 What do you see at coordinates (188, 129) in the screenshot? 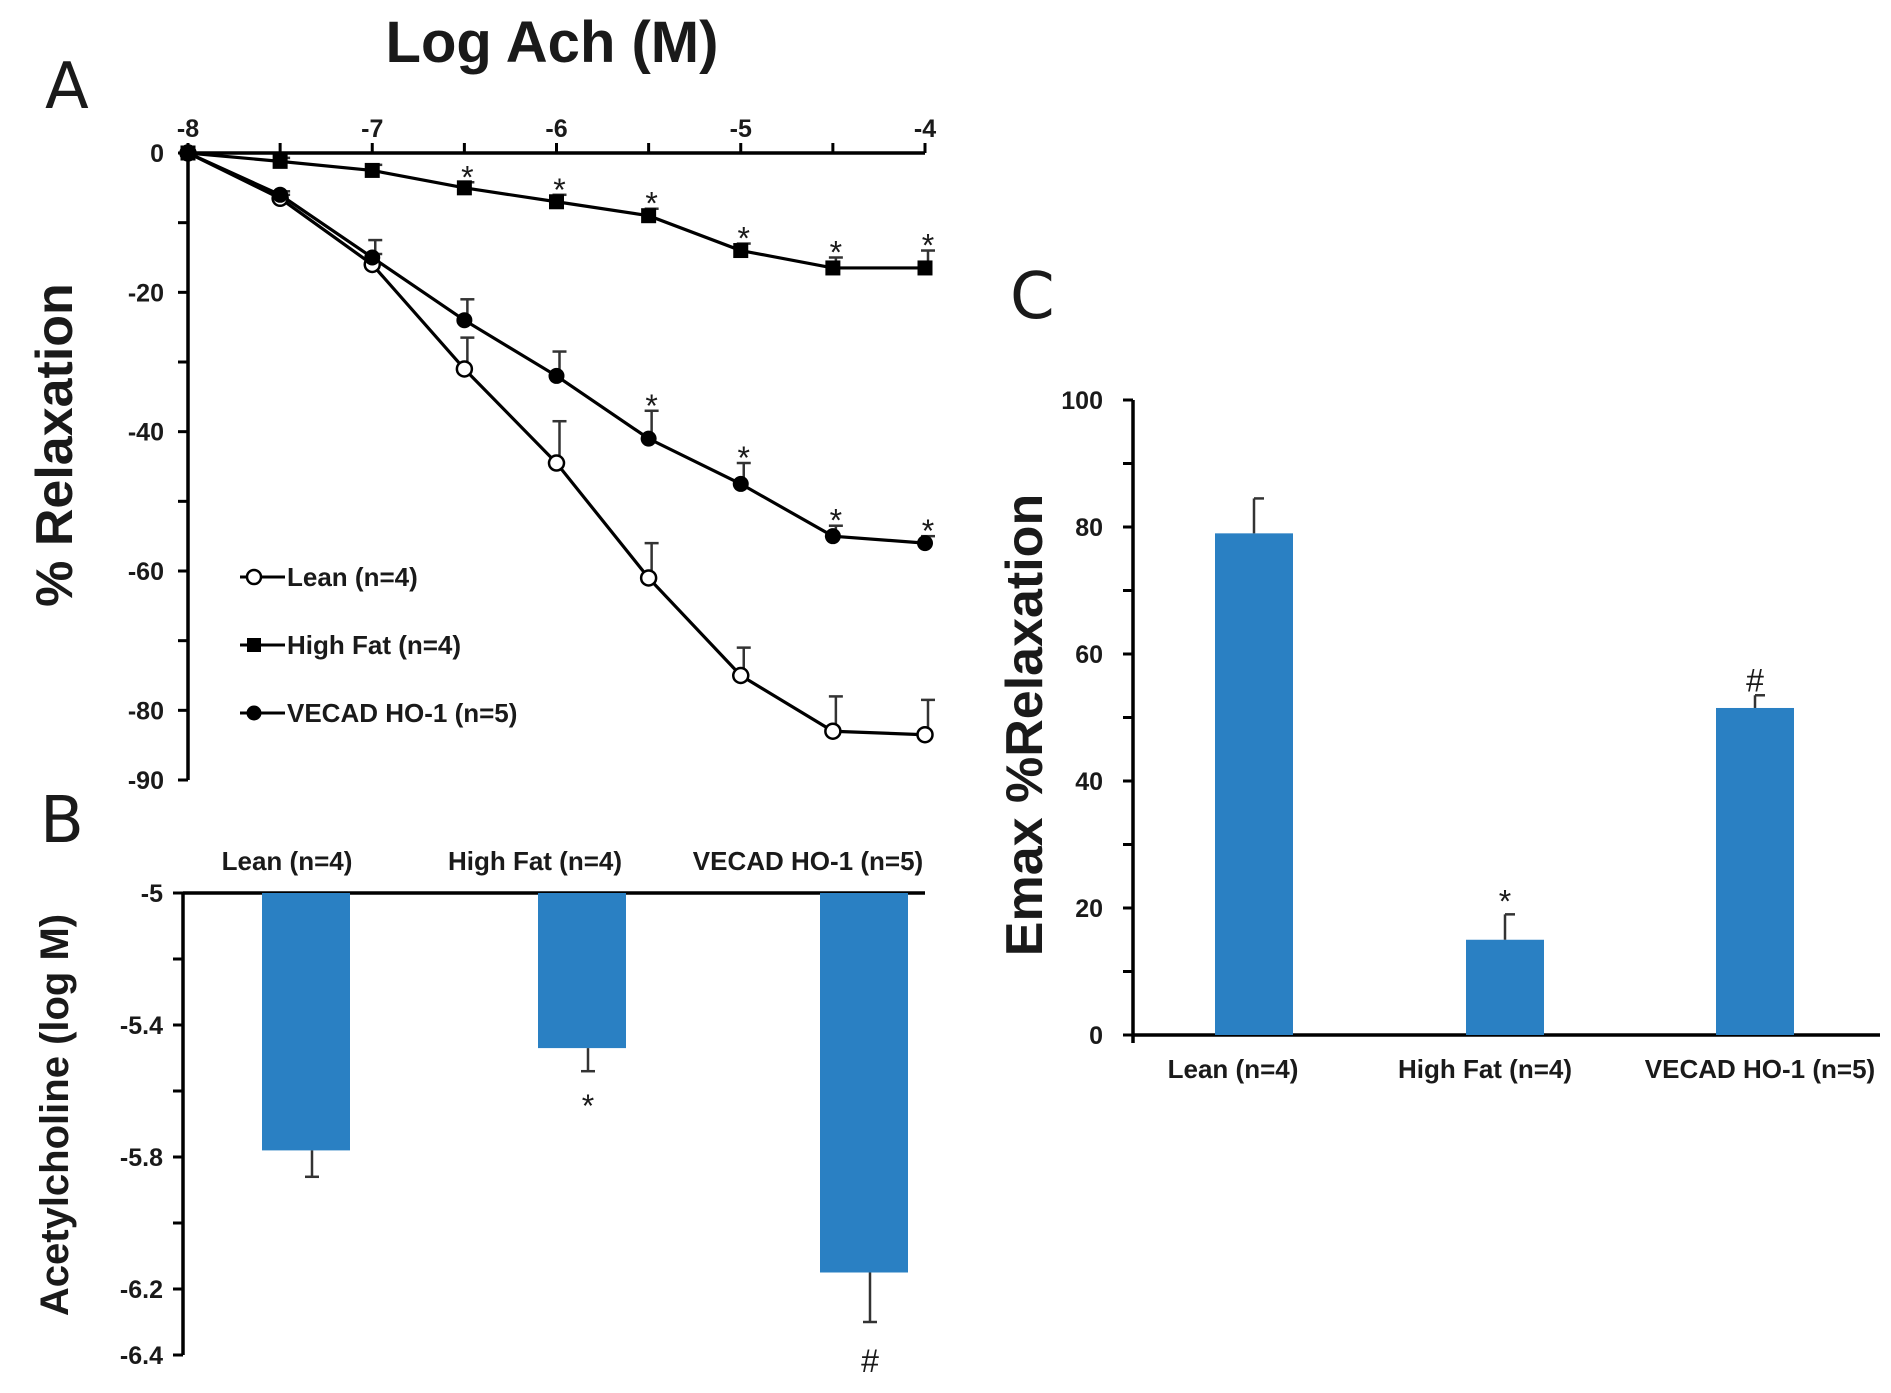
I see `panel-a-x-tick-label: -8` at bounding box center [188, 129].